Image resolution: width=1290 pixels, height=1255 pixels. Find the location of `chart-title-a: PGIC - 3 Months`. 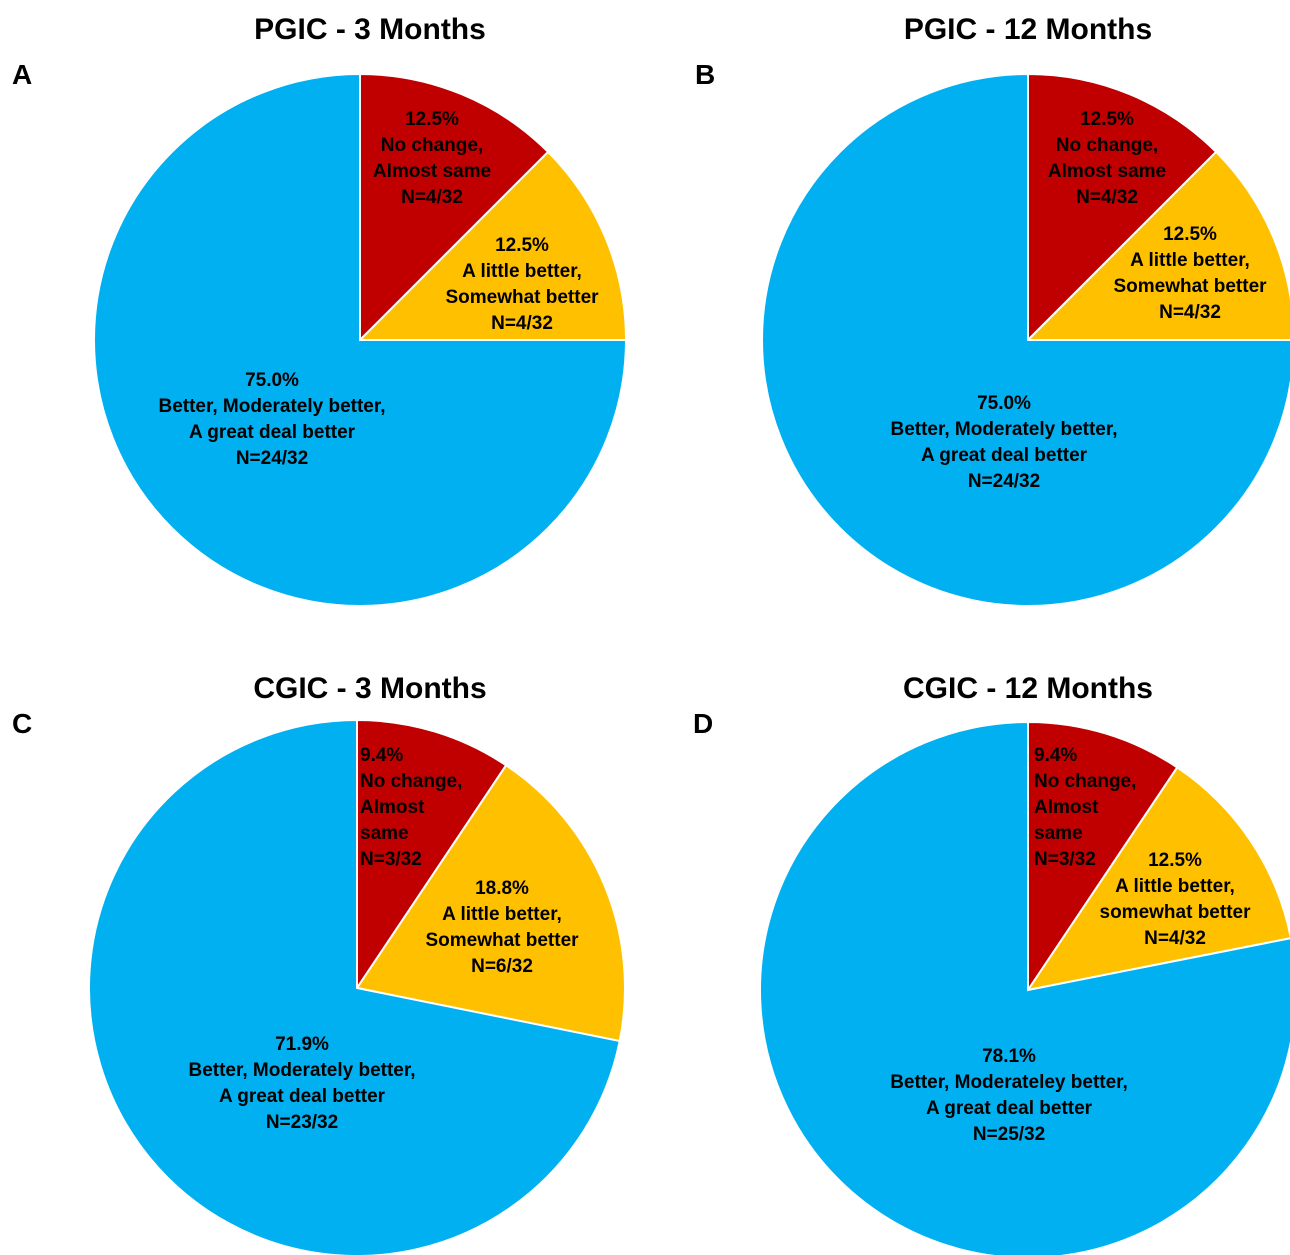

chart-title-a: PGIC - 3 Months is located at coordinates (370, 29).